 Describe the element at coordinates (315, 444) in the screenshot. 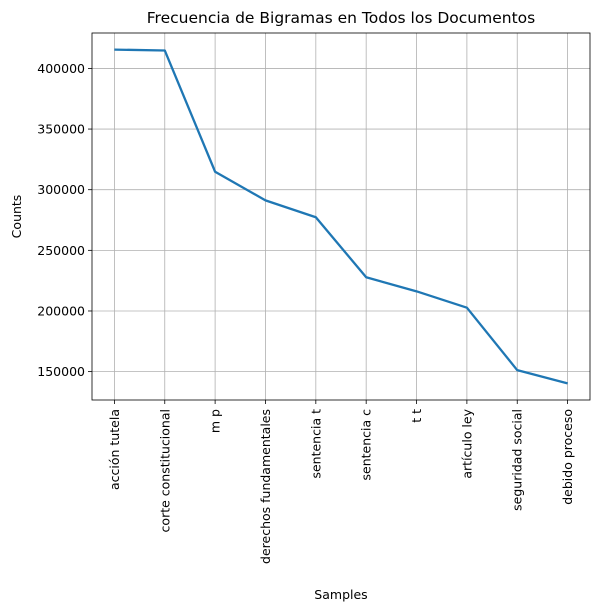

I see `x-tick-label: sentencia t` at that location.